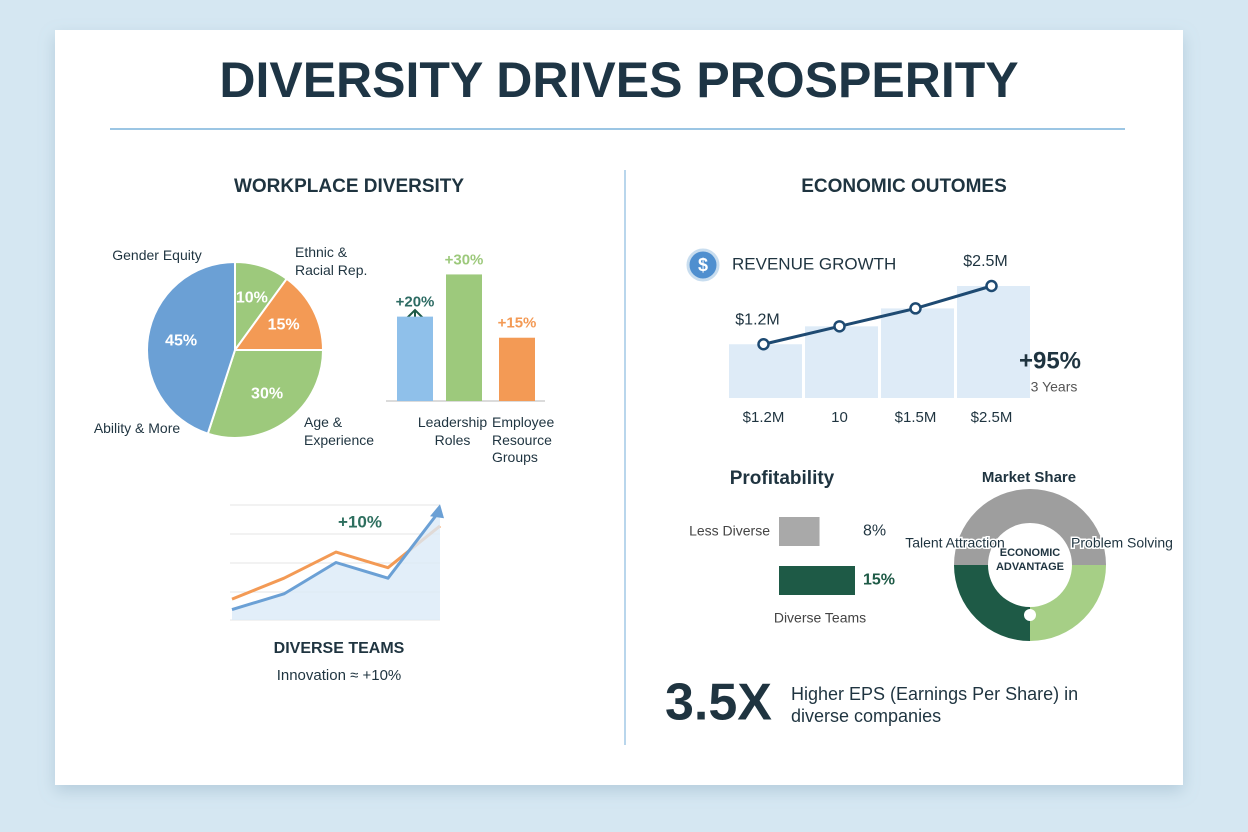 This screenshot has width=1248, height=832. Describe the element at coordinates (904, 186) in the screenshot. I see `section-title: ECONOMIC OUTOMES` at that location.